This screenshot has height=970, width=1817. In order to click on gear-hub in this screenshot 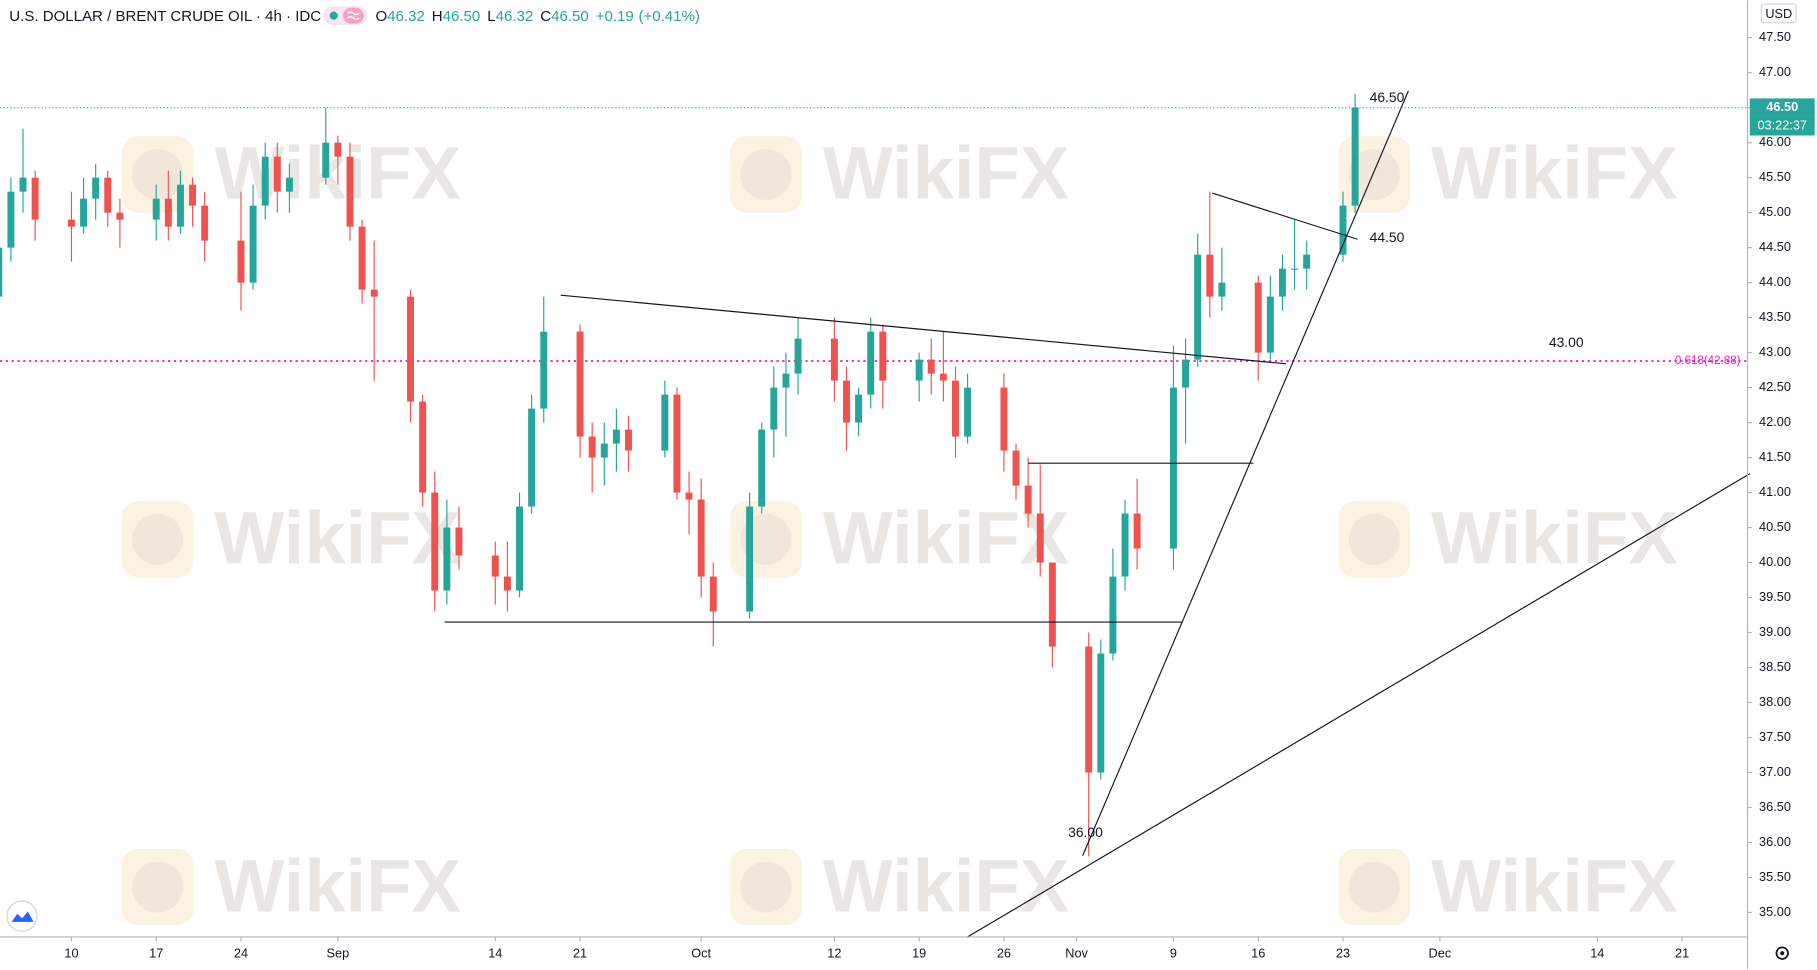, I will do `click(1782, 953)`.